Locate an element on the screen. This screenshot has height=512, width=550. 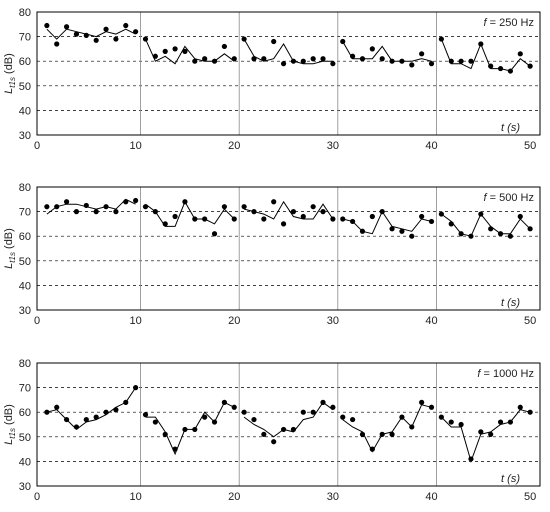
x-tick-label: 40 is located at coordinates (431, 146).